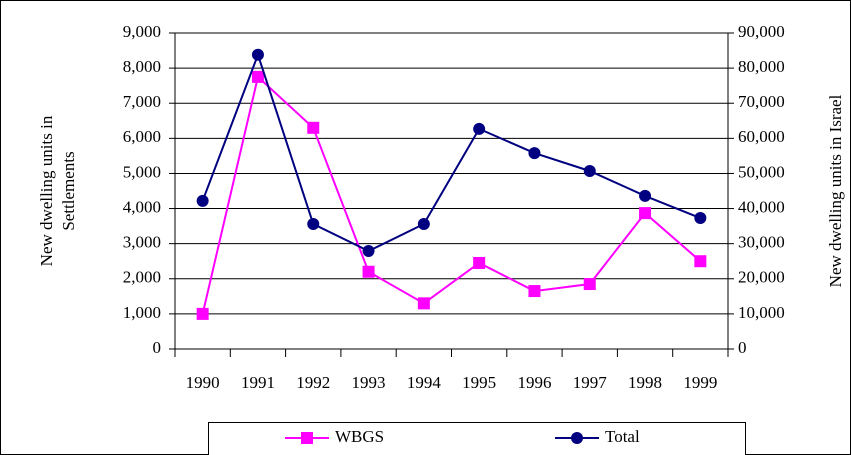 This screenshot has width=851, height=455. Describe the element at coordinates (142, 136) in the screenshot. I see `y-tick-label: 6,000` at that location.